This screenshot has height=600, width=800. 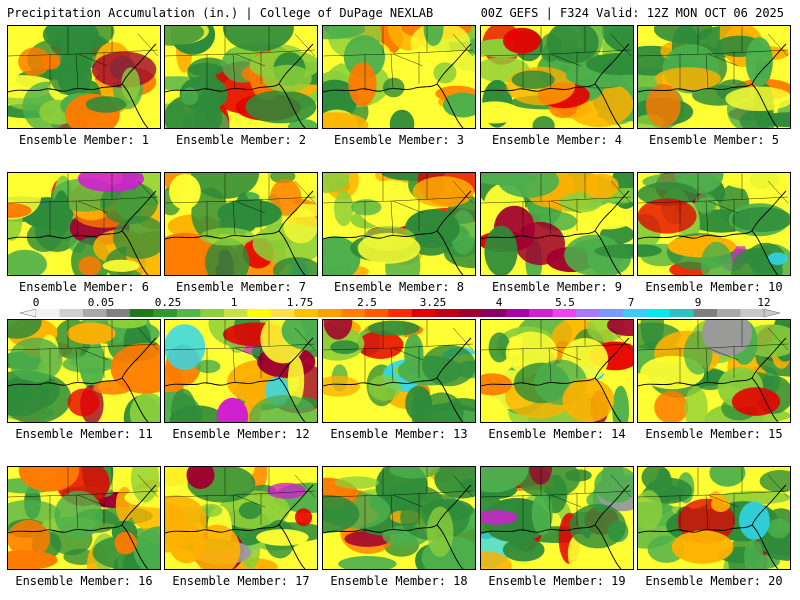 What do you see at coordinates (631, 302) in the screenshot?
I see `colorbar-tick-label: 7` at bounding box center [631, 302].